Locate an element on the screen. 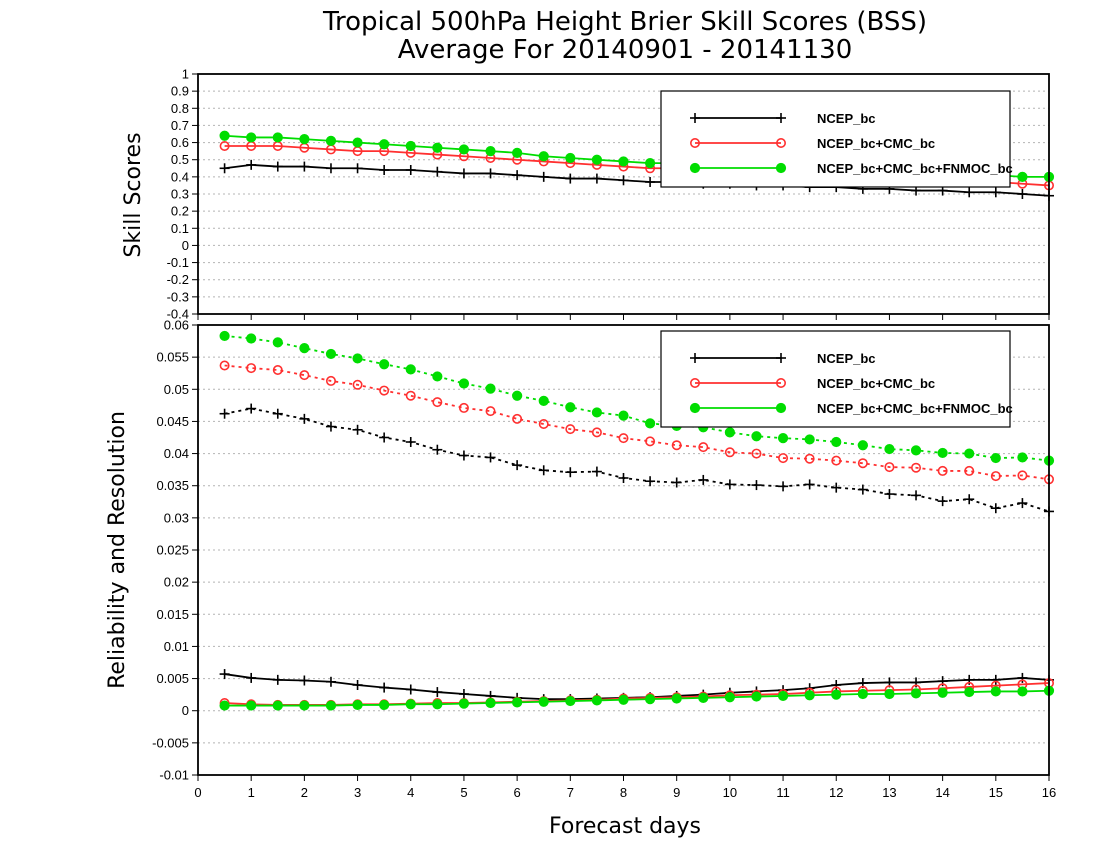 Image resolution: width=1100 pixels, height=850 pixels. y-tick-label: 0.005 is located at coordinates (172, 678).